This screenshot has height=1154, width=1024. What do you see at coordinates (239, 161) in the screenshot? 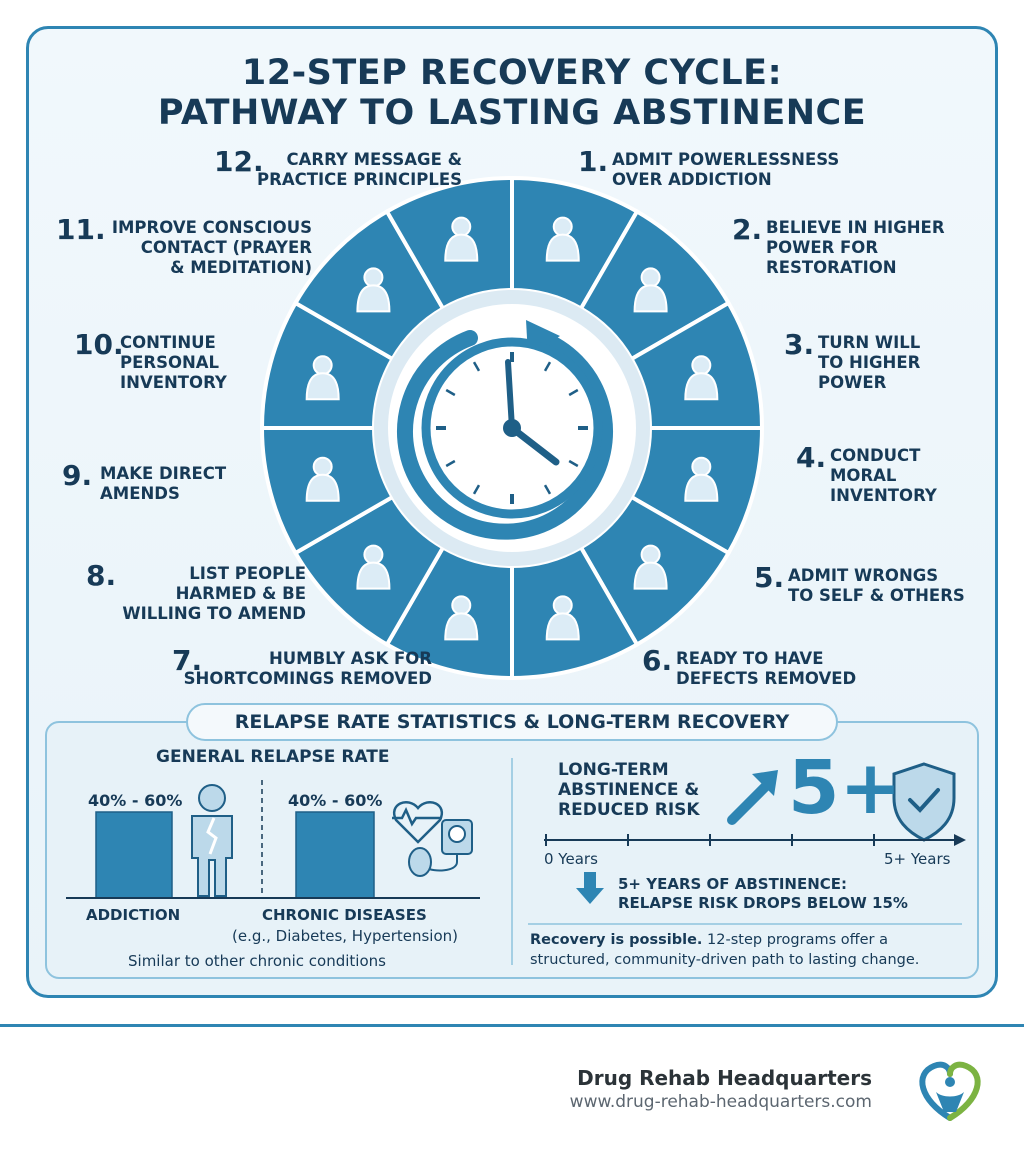
I see `step-12-number: 12.` at bounding box center [239, 161].